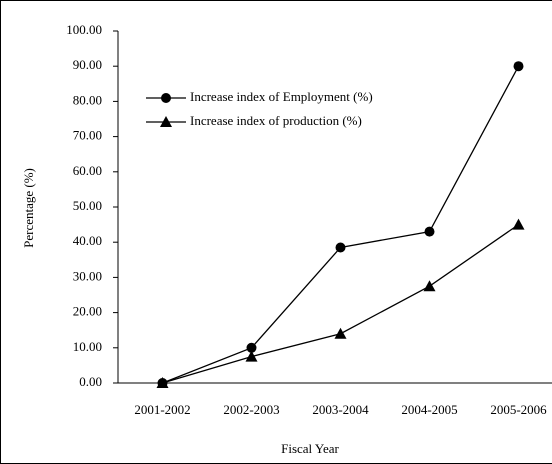 Image resolution: width=552 pixels, height=464 pixels. Describe the element at coordinates (84, 29) in the screenshot. I see `y-tick-label: 100.00` at that location.